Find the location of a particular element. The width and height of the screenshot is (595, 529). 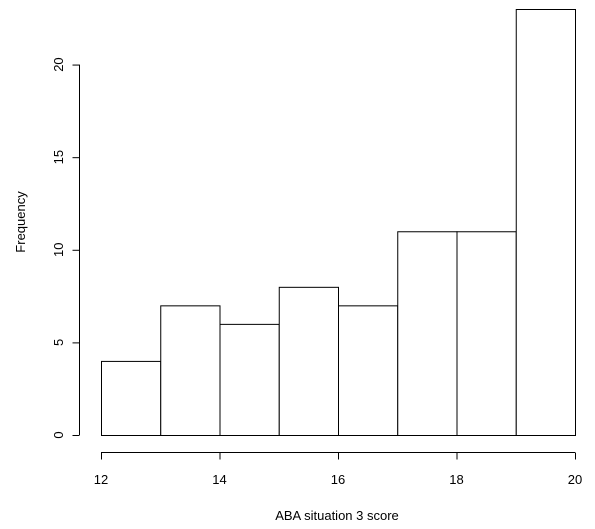

y-tick-label: 10 is located at coordinates (58, 250).